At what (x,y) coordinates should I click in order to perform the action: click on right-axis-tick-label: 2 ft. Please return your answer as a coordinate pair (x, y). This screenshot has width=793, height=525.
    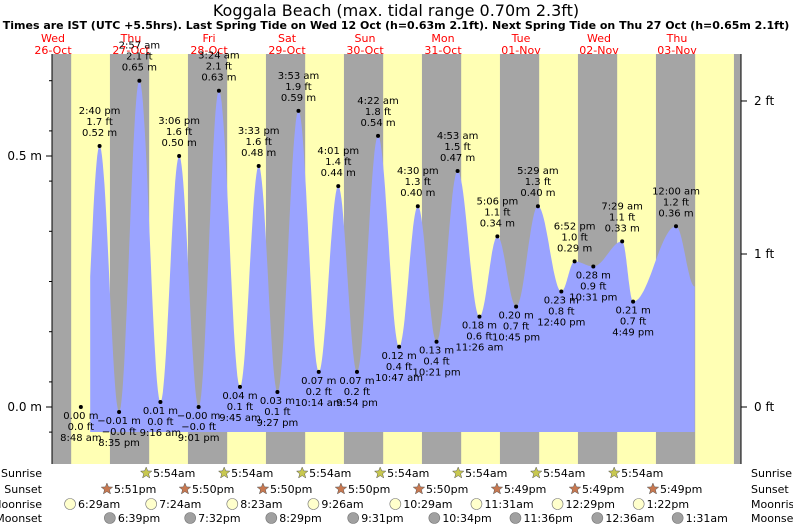
    Looking at the image, I should click on (764, 101).